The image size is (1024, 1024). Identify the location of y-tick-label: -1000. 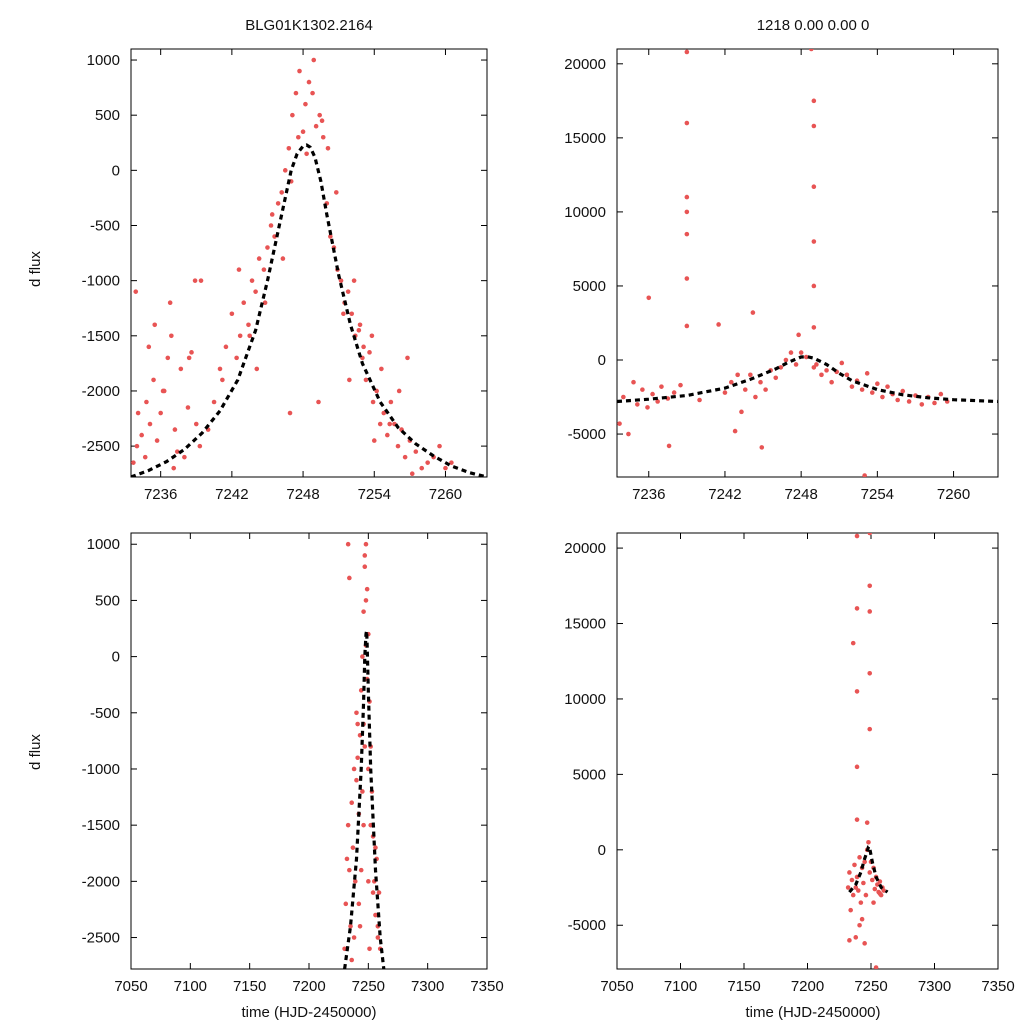
(101, 769).